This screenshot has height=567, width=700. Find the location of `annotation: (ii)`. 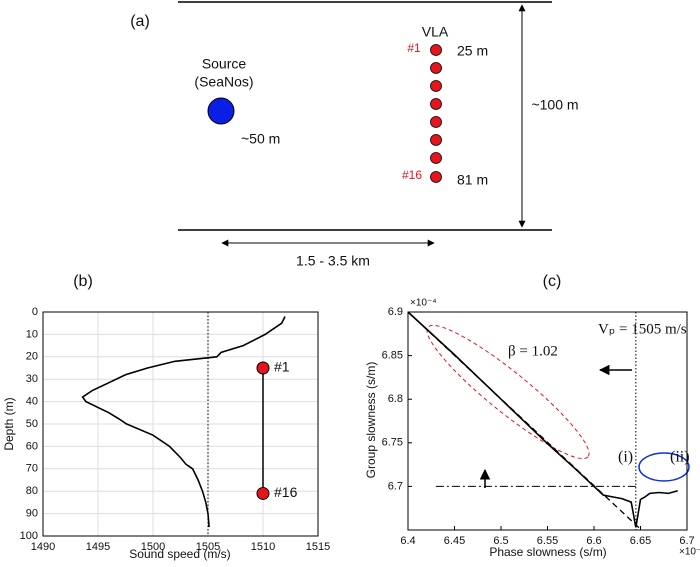

annotation: (ii) is located at coordinates (680, 457).